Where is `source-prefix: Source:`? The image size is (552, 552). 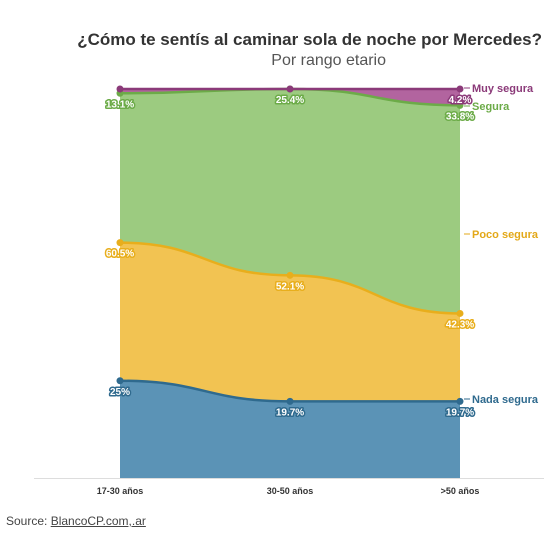 source-prefix: Source: is located at coordinates (28, 521).